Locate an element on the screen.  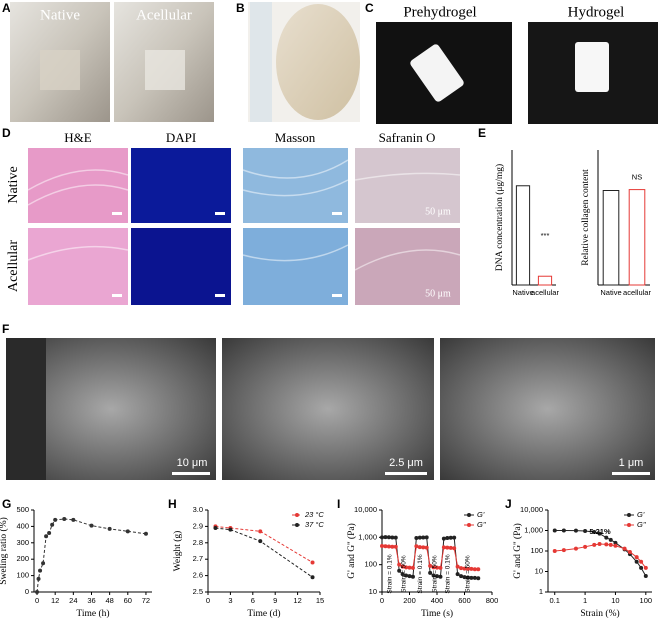
x-tick-label: 24 is located at coordinates (73, 600).